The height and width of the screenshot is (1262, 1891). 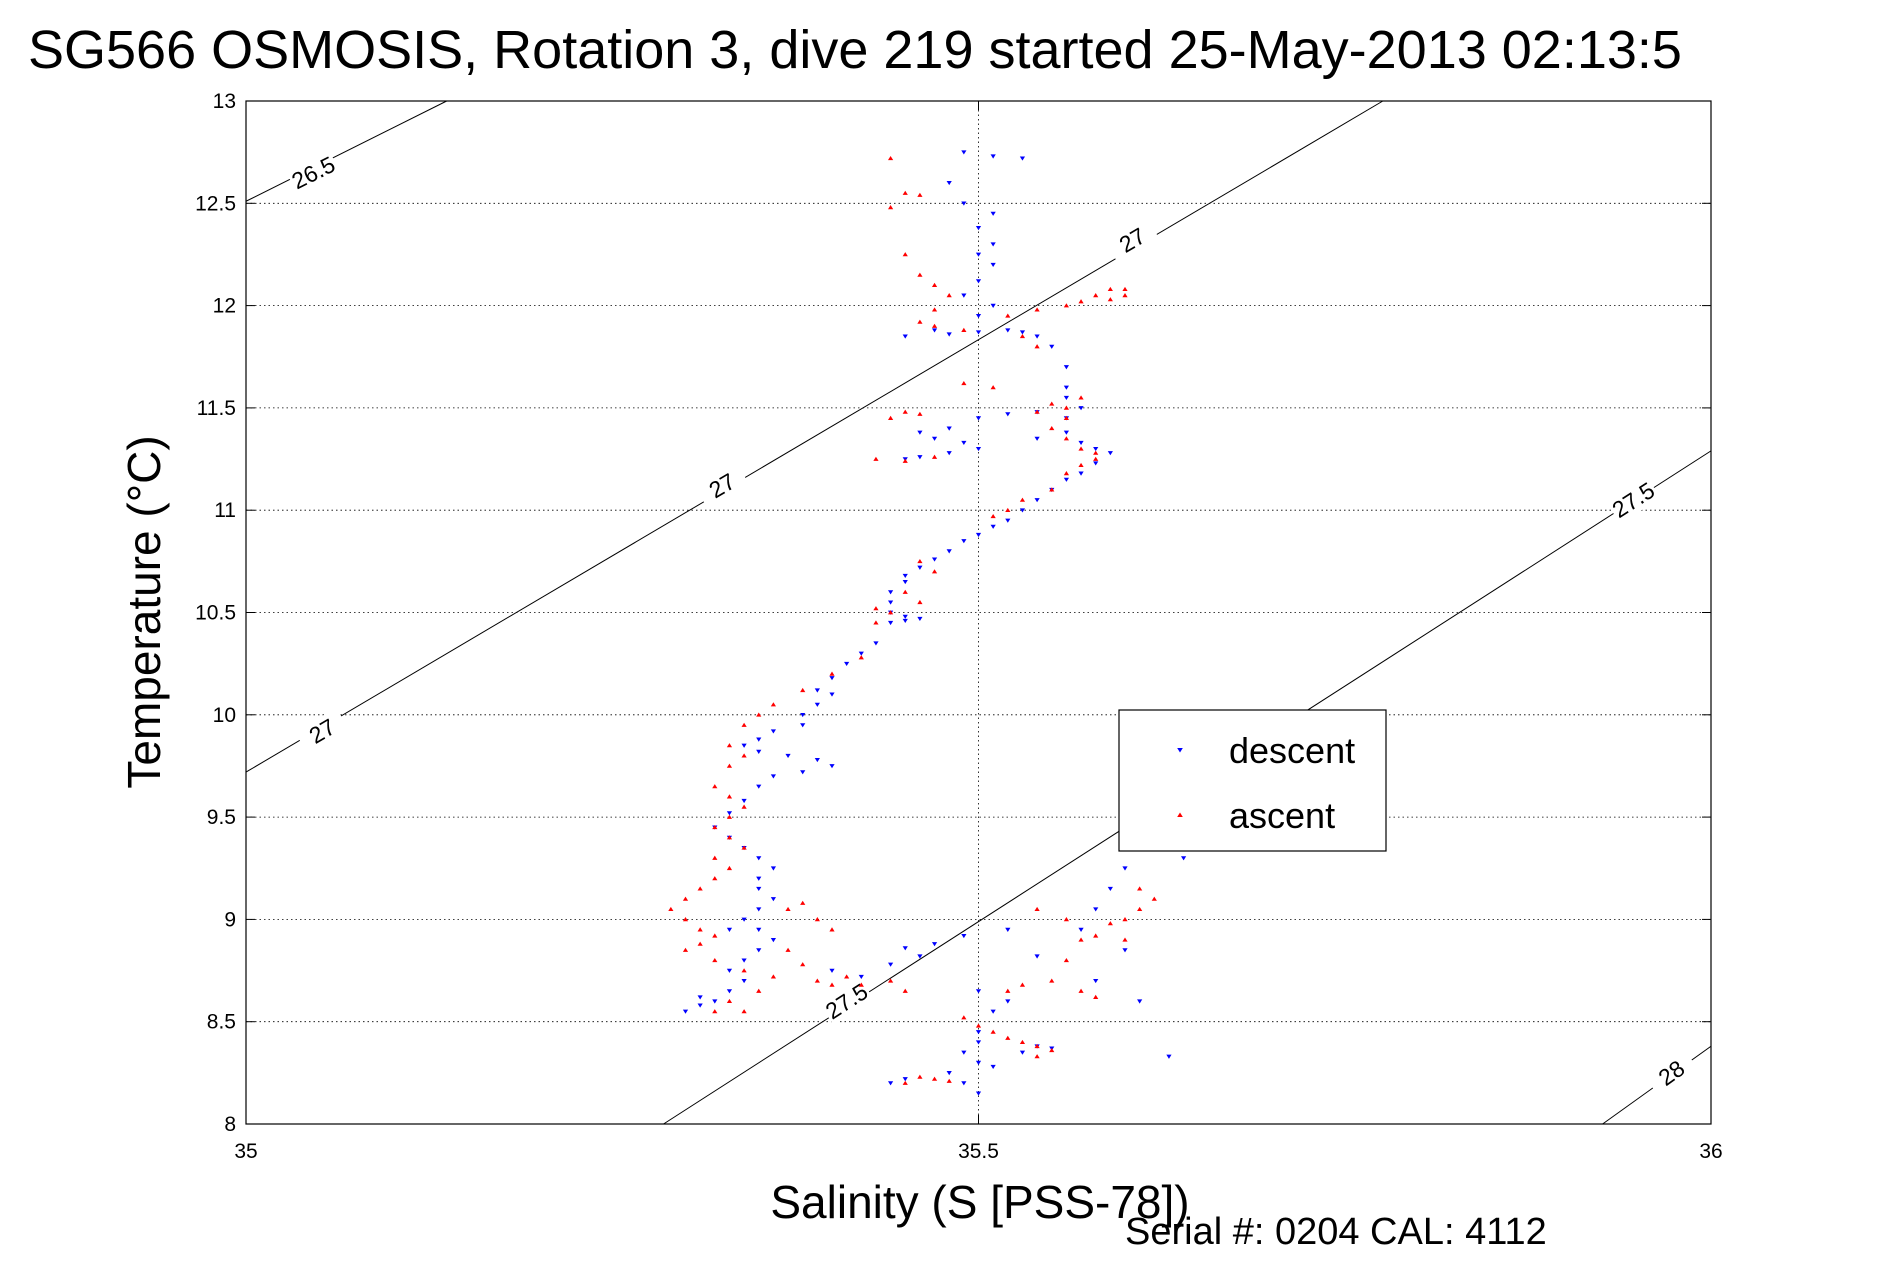 What do you see at coordinates (1282, 815) in the screenshot?
I see `legend-label-ascent: ascent` at bounding box center [1282, 815].